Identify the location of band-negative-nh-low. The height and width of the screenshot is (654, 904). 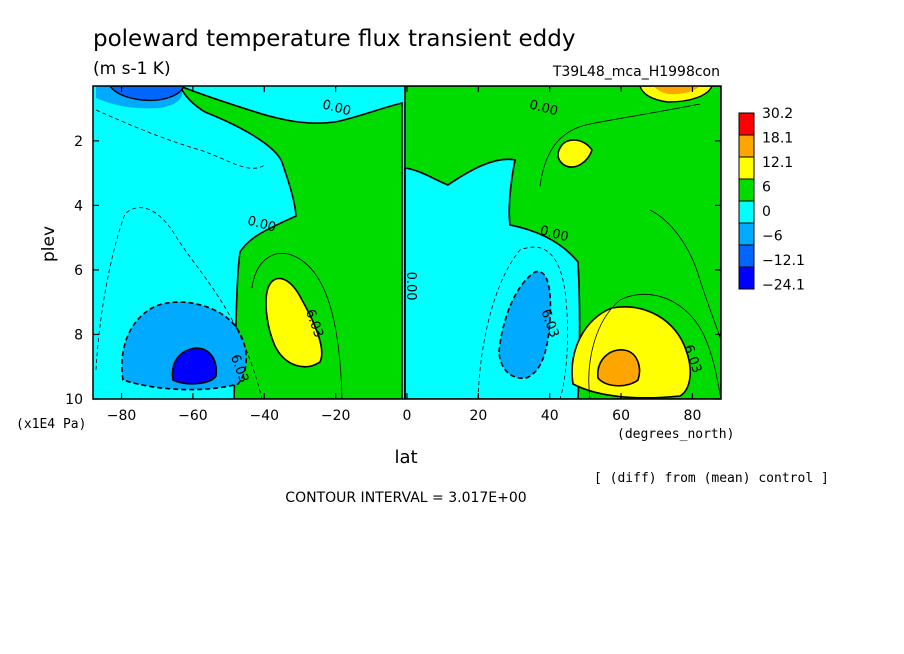
(525, 324).